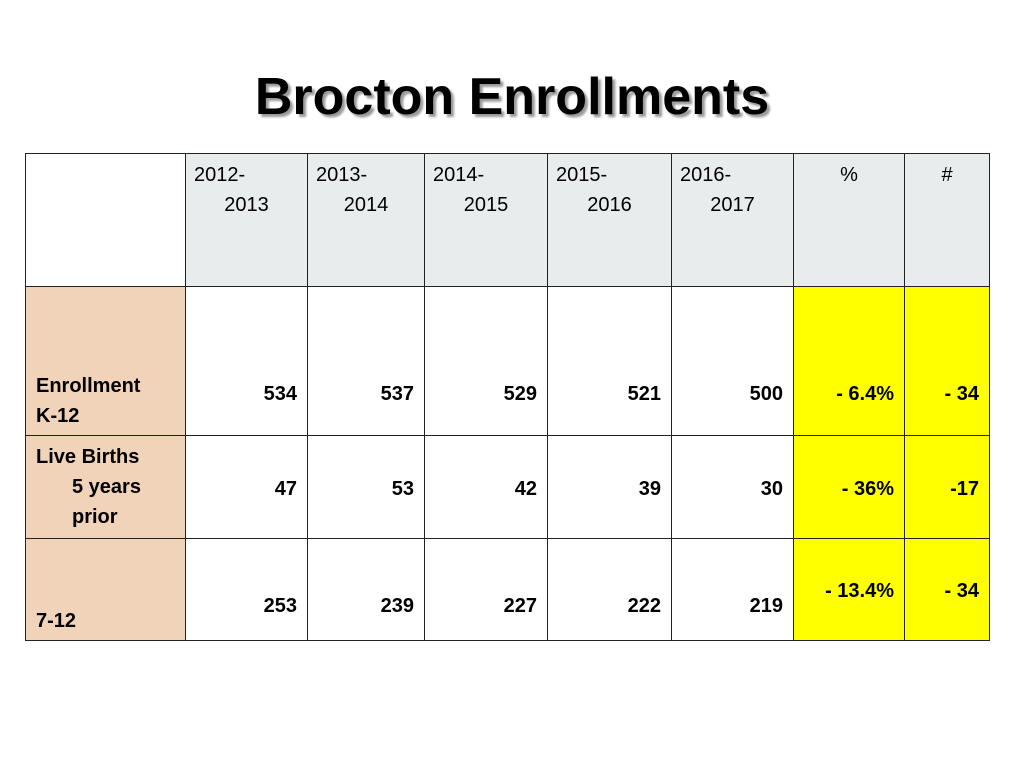 This screenshot has width=1024, height=768. I want to click on cell-value: 529, so click(486, 361).